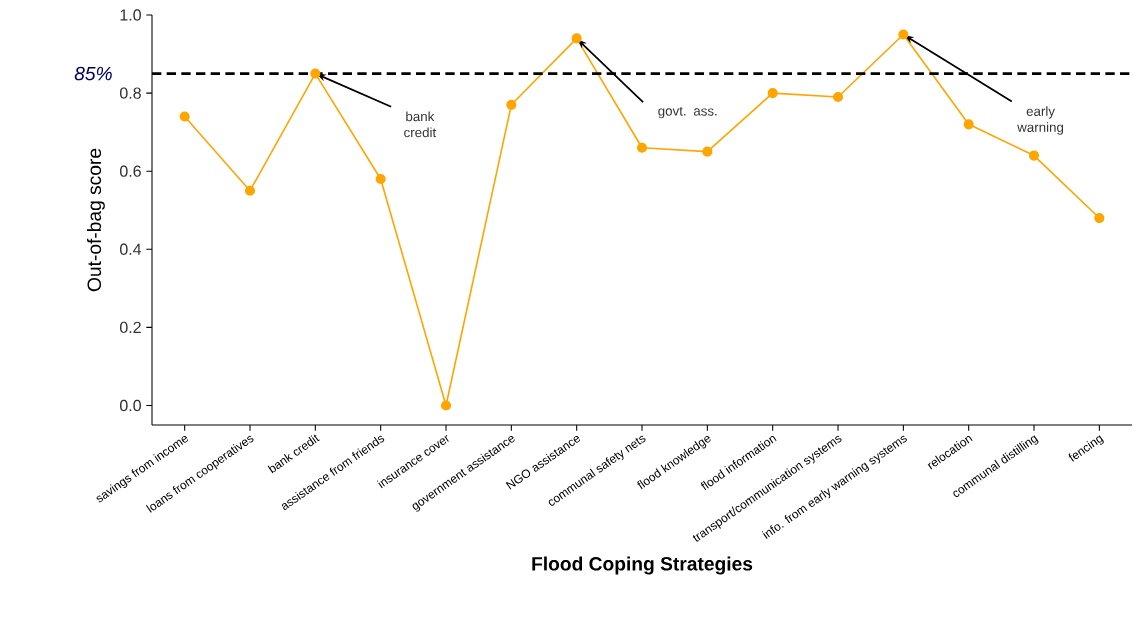 The height and width of the screenshot is (617, 1137). Describe the element at coordinates (130, 15) in the screenshot. I see `y-tick-label: 1.0` at that location.